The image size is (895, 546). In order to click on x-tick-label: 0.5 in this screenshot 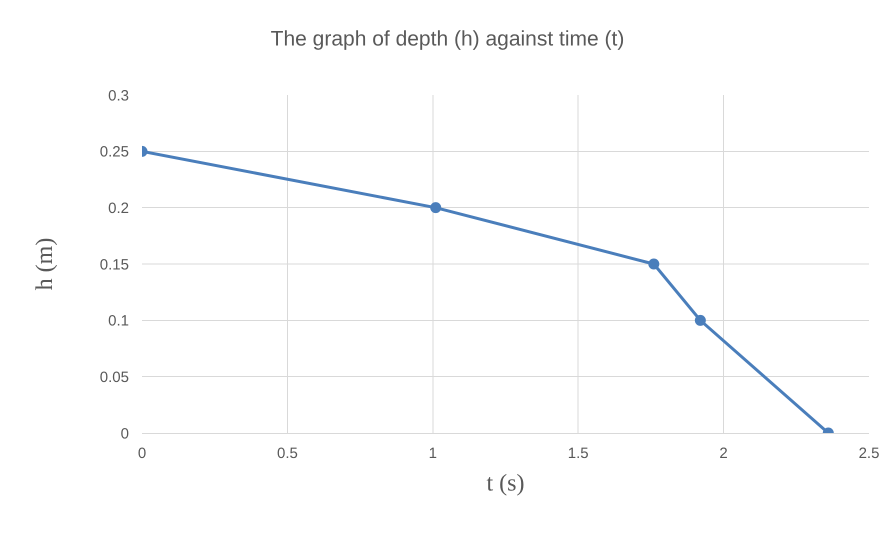, I will do `click(287, 453)`.